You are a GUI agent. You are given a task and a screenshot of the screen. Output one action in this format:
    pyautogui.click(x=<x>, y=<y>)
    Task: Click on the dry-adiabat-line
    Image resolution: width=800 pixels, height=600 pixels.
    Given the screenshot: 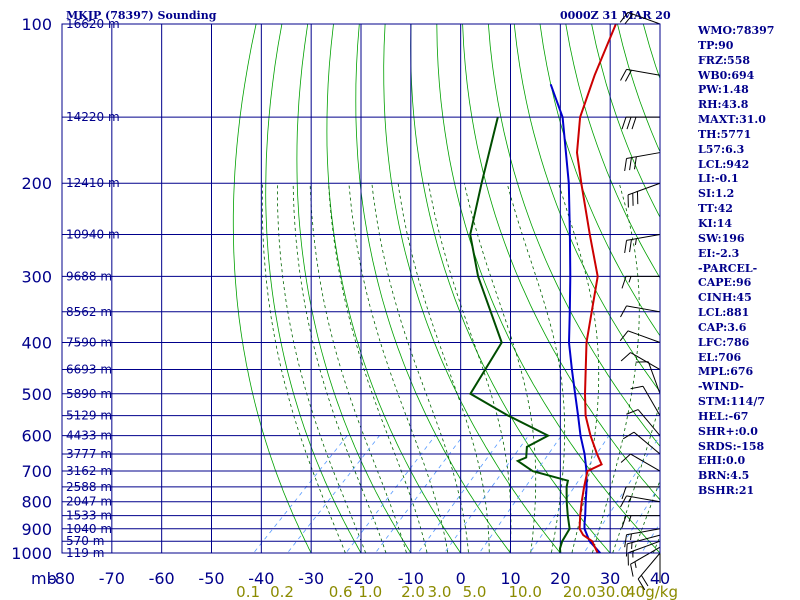 What is the action you would take?
    pyautogui.click(x=612, y=151)
    